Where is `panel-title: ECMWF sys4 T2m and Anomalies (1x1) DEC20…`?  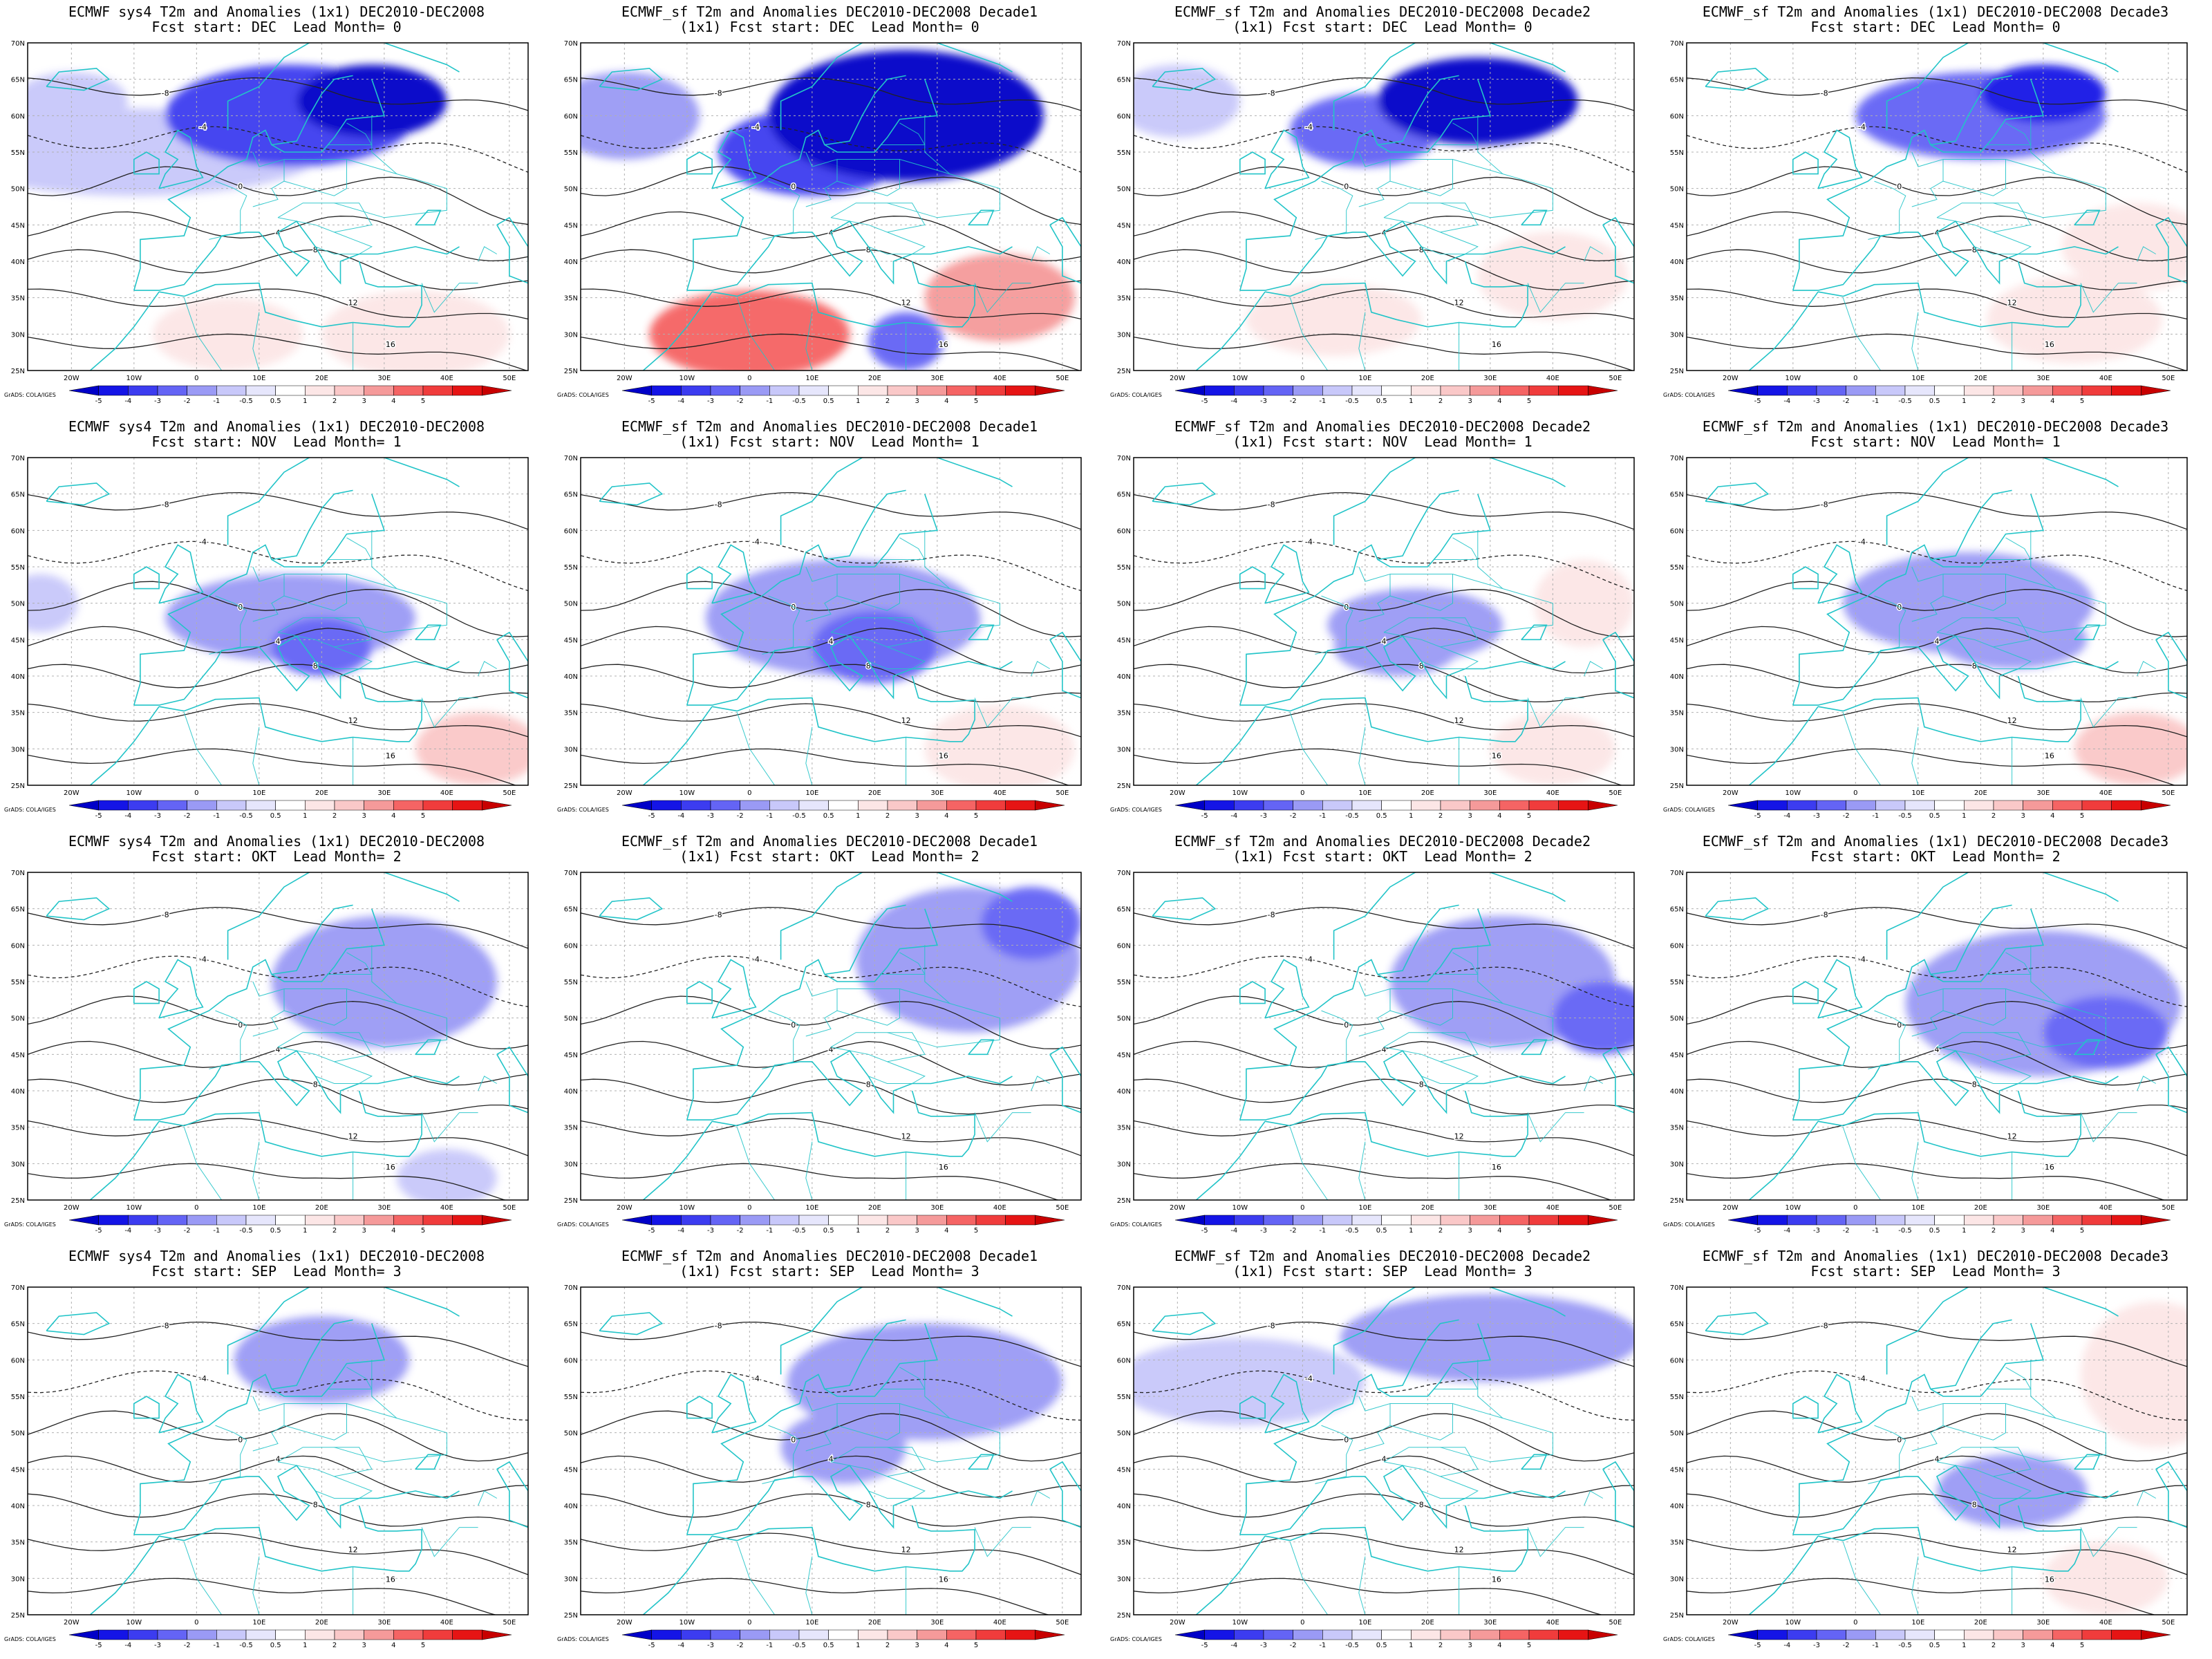
panel-title: ECMWF sys4 T2m and Anomalies (1x1) DEC20… is located at coordinates (276, 1256).